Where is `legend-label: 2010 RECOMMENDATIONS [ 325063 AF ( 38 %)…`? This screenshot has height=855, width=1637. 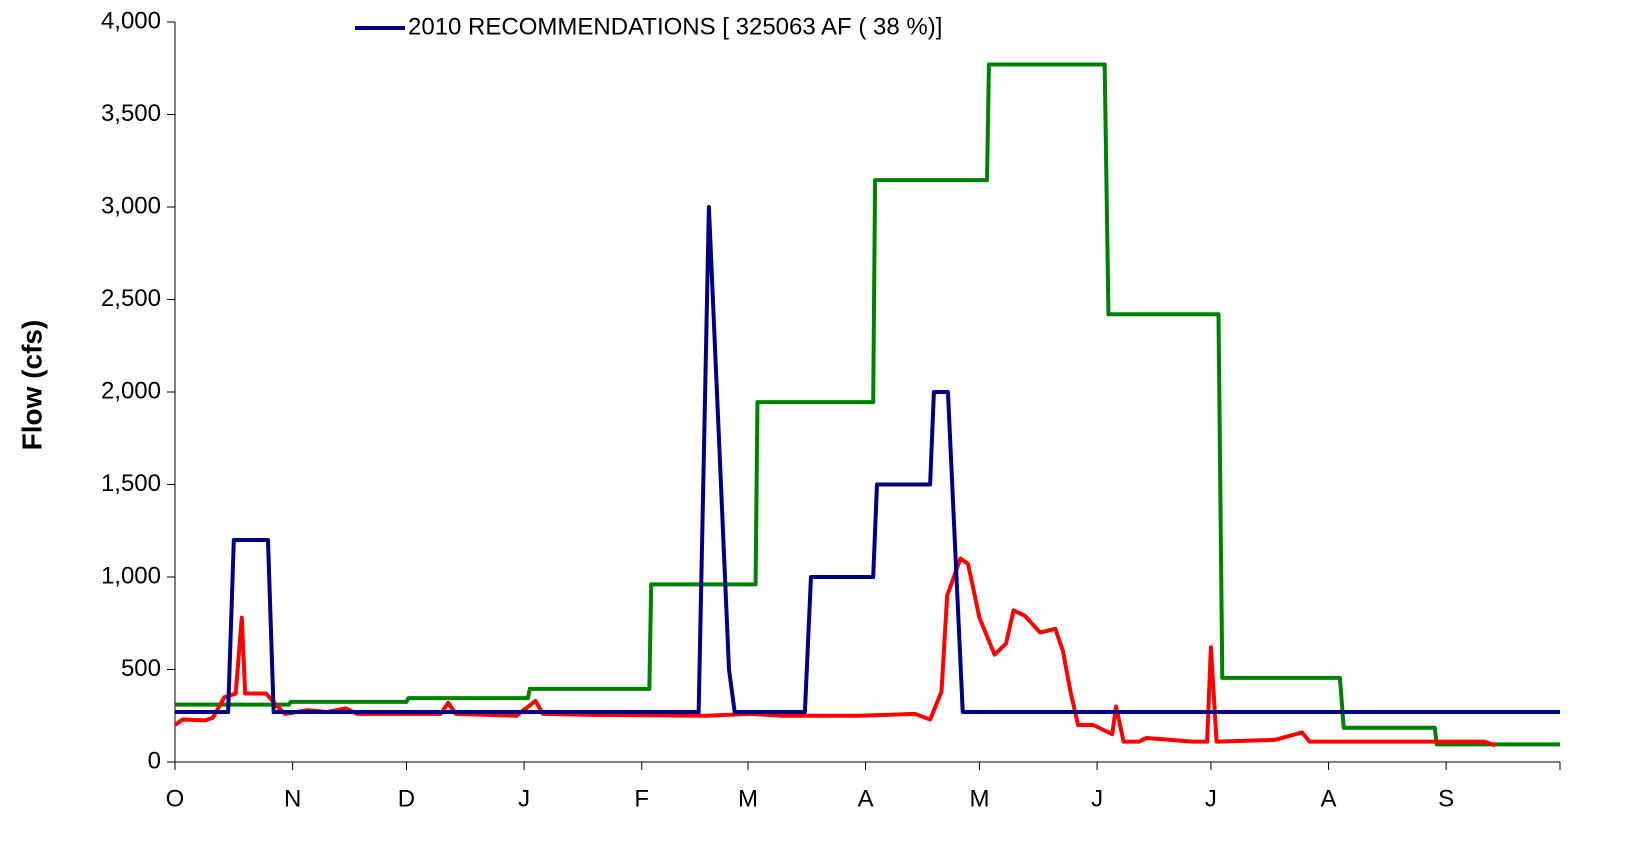 legend-label: 2010 RECOMMENDATIONS [ 325063 AF ( 38 %)… is located at coordinates (675, 26).